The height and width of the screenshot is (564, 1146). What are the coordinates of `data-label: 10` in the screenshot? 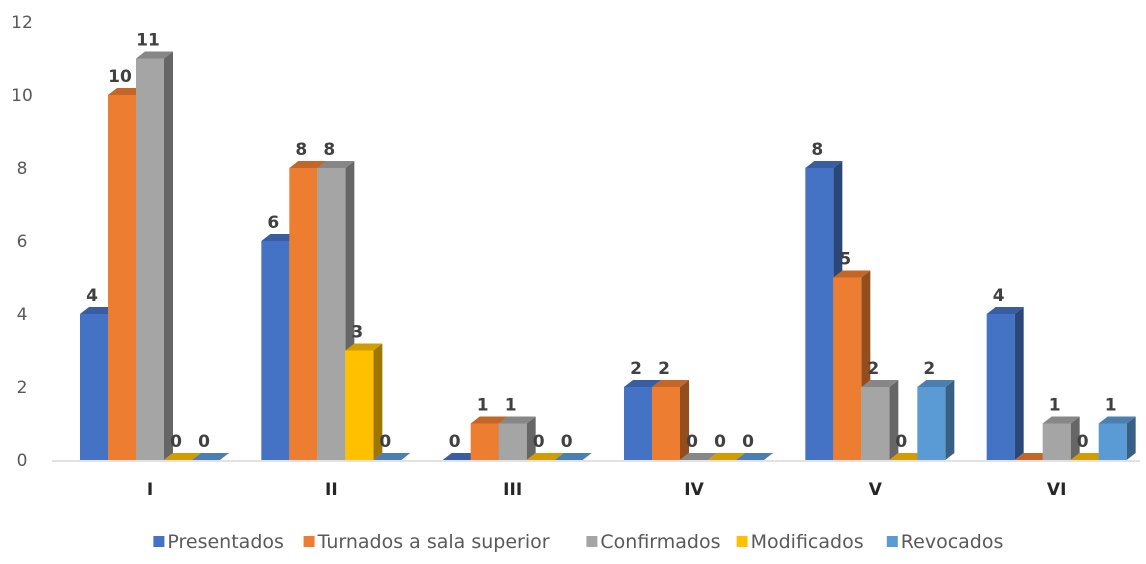 It's located at (120, 77).